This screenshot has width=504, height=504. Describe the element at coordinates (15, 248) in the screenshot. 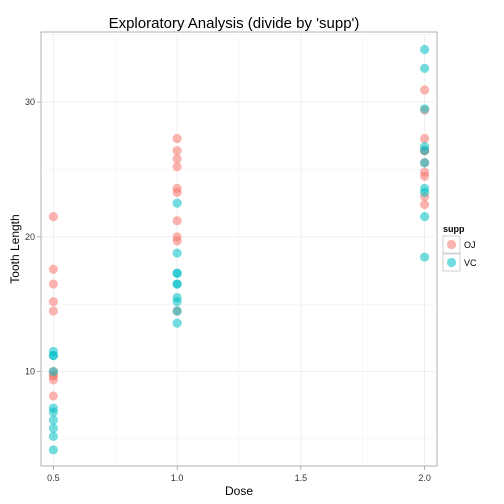

I see `y-axis-title: Tooth Length` at that location.